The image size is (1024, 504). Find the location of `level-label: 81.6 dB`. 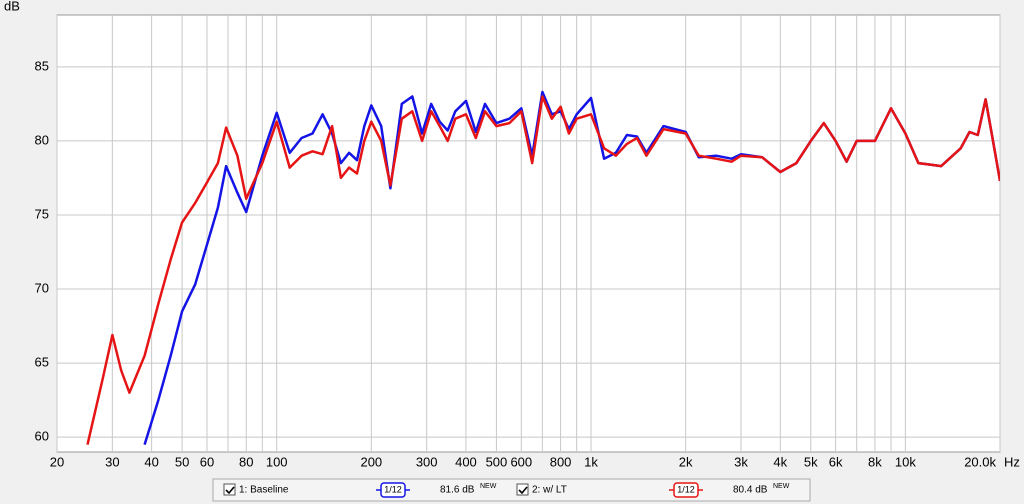

level-label: 81.6 dB is located at coordinates (457, 490).